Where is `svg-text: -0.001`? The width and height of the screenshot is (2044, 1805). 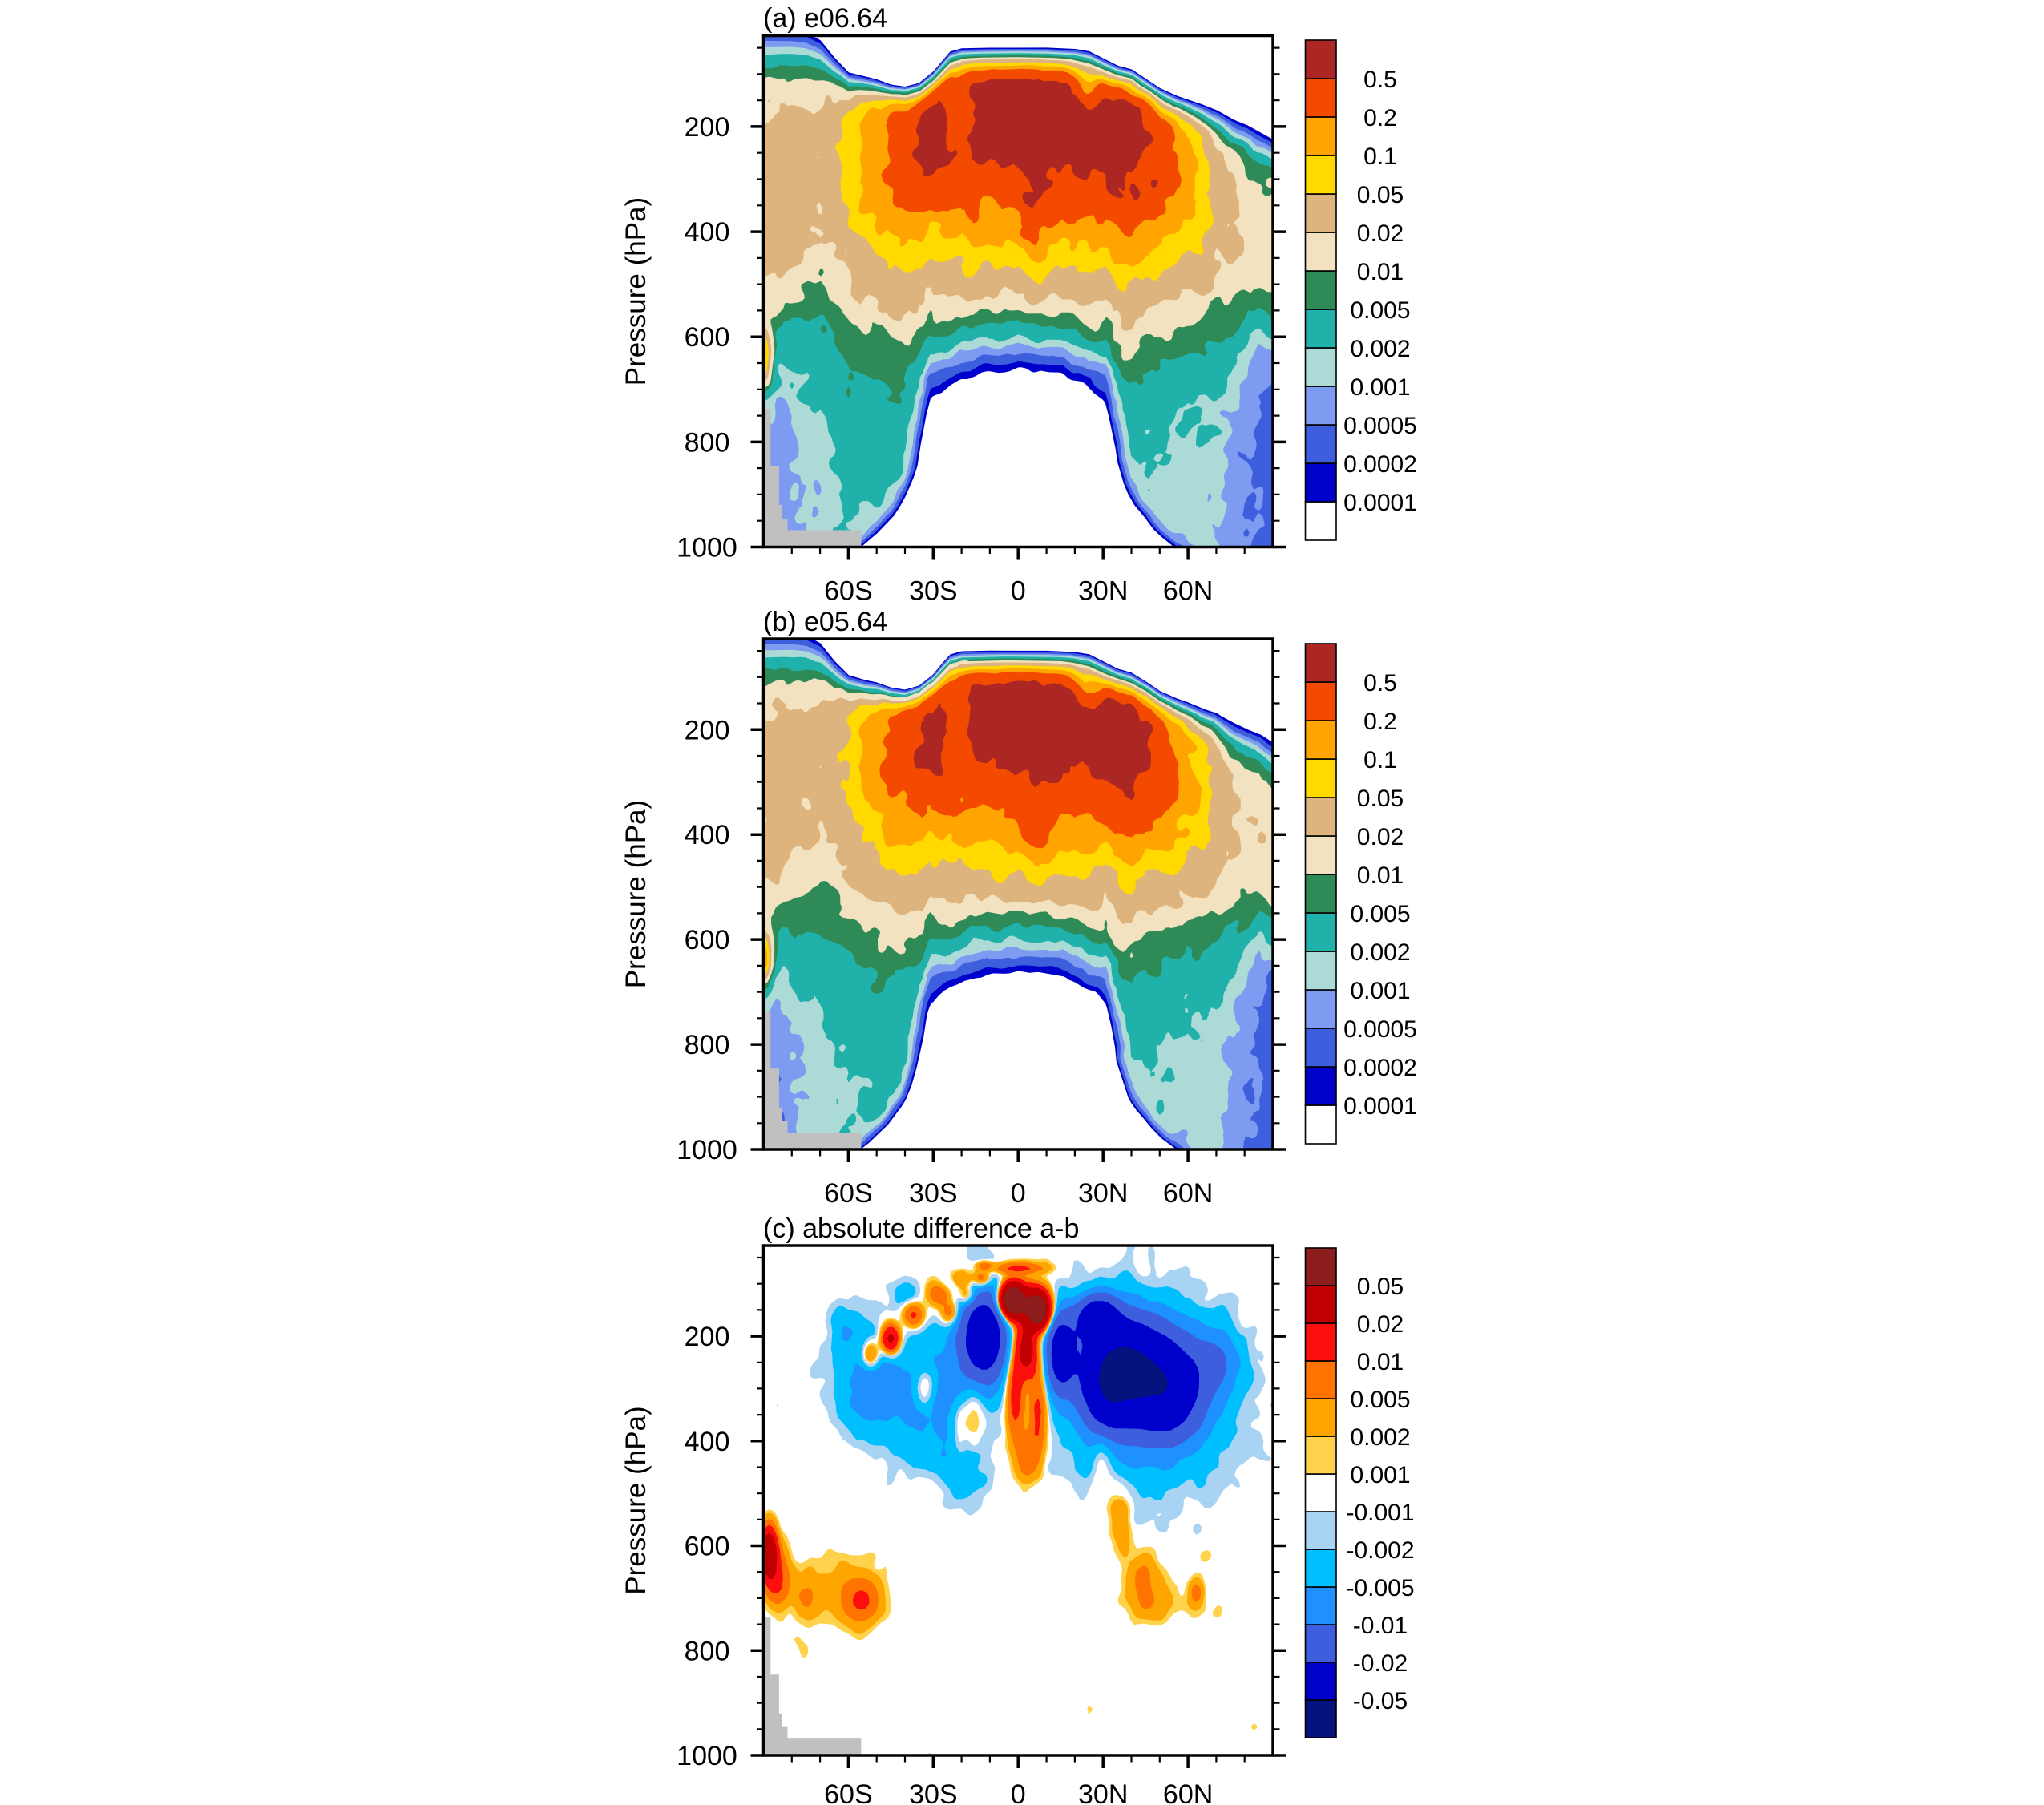
svg-text: -0.001 is located at coordinates (1380, 1513).